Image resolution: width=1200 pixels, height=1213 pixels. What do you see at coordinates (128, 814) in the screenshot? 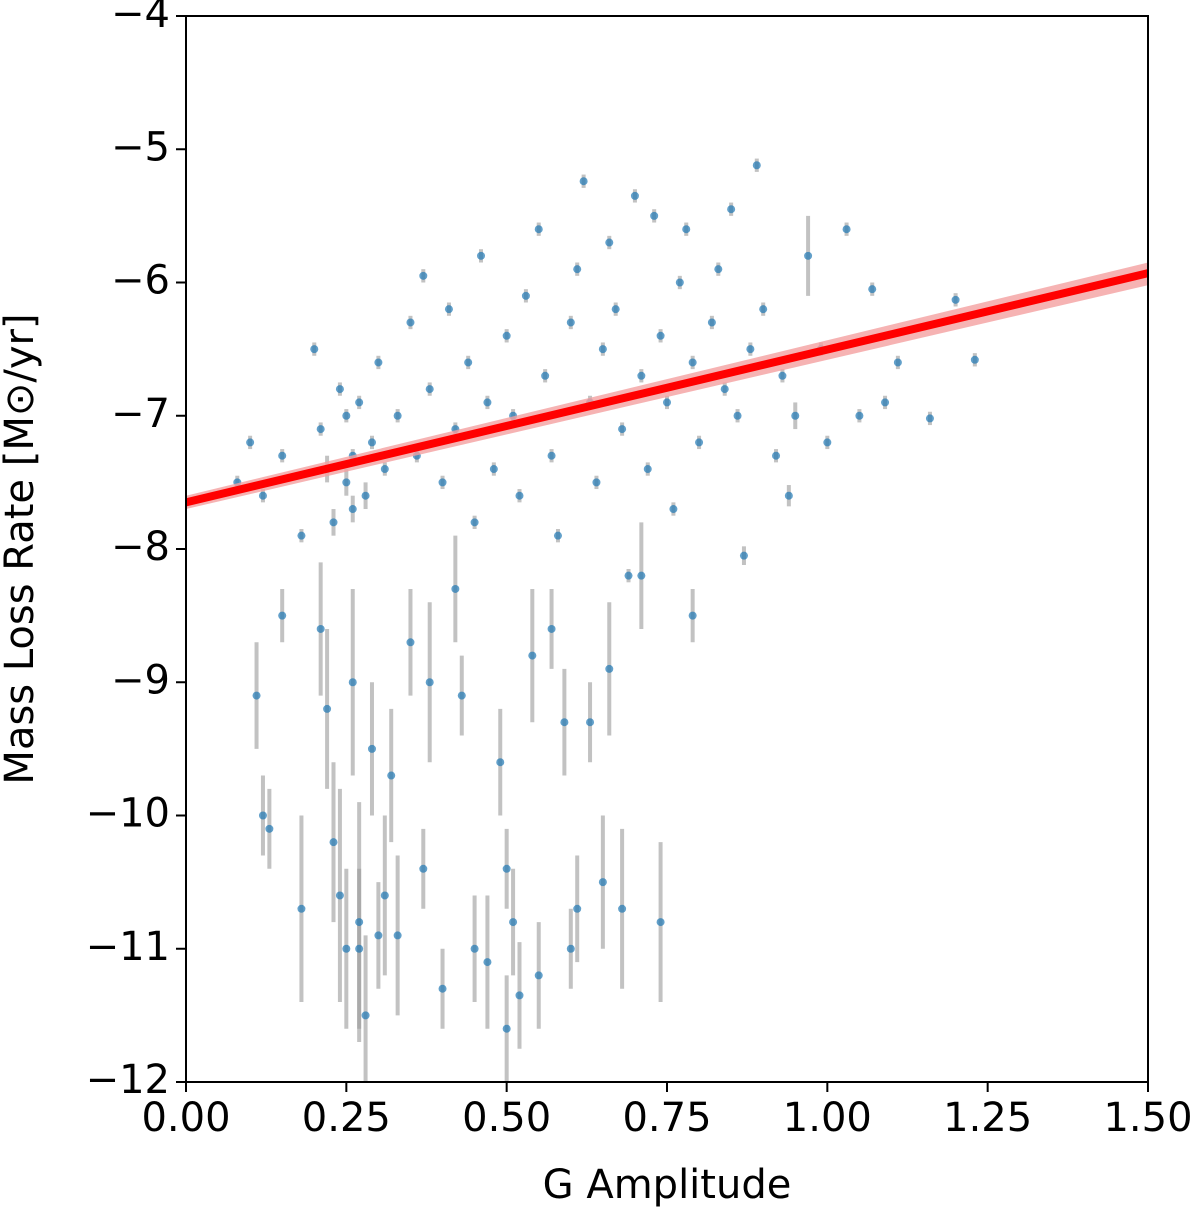
I see `y-tick-label: −10` at bounding box center [128, 814].